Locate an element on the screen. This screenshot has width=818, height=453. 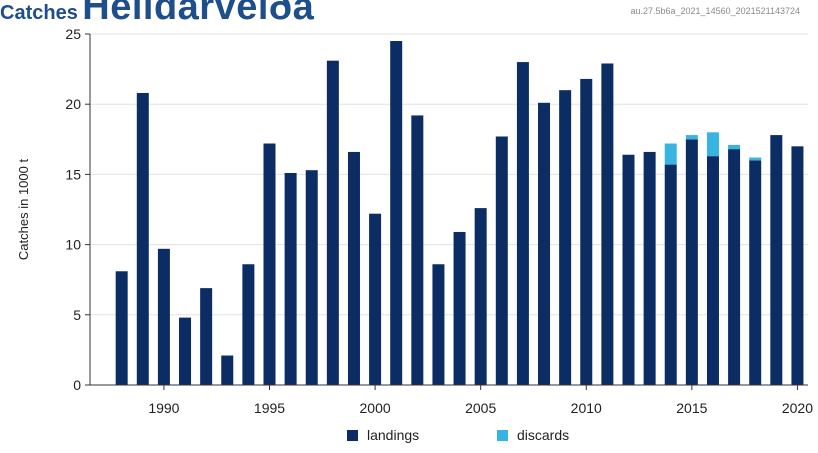
bar-landings-2014 is located at coordinates (670, 274).